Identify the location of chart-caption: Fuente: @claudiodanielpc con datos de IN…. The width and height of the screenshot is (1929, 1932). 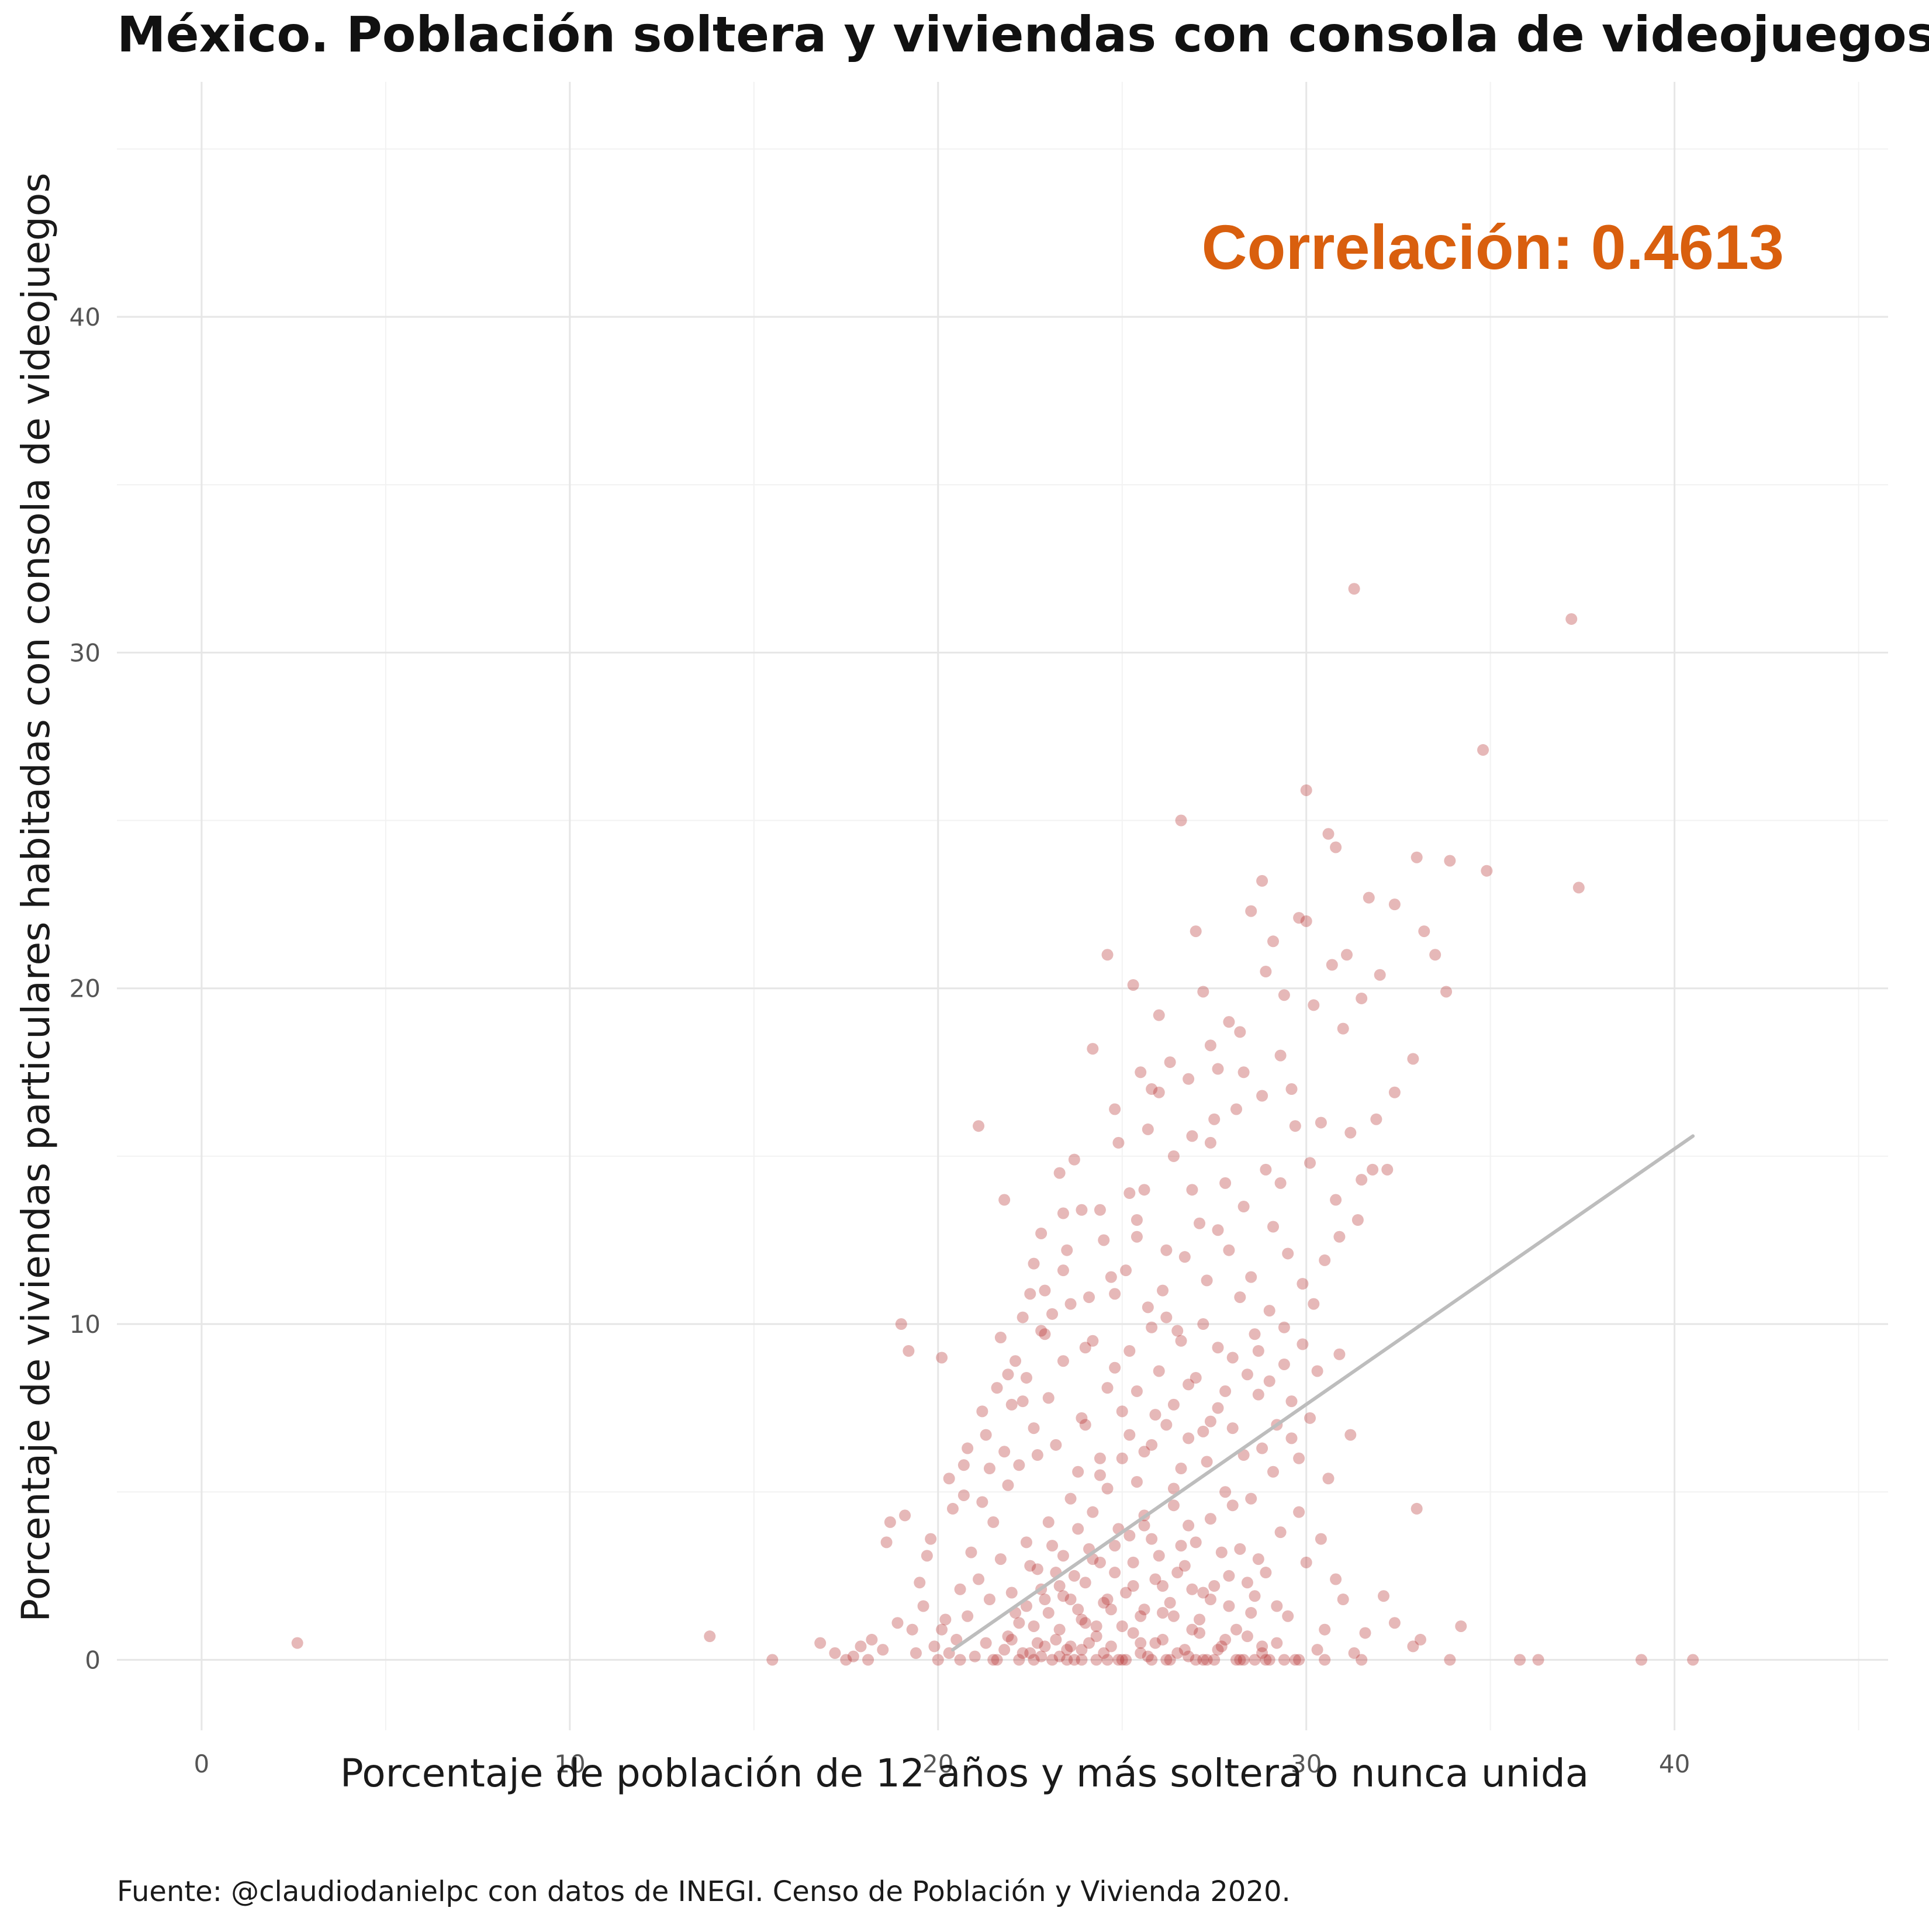
(704, 1892).